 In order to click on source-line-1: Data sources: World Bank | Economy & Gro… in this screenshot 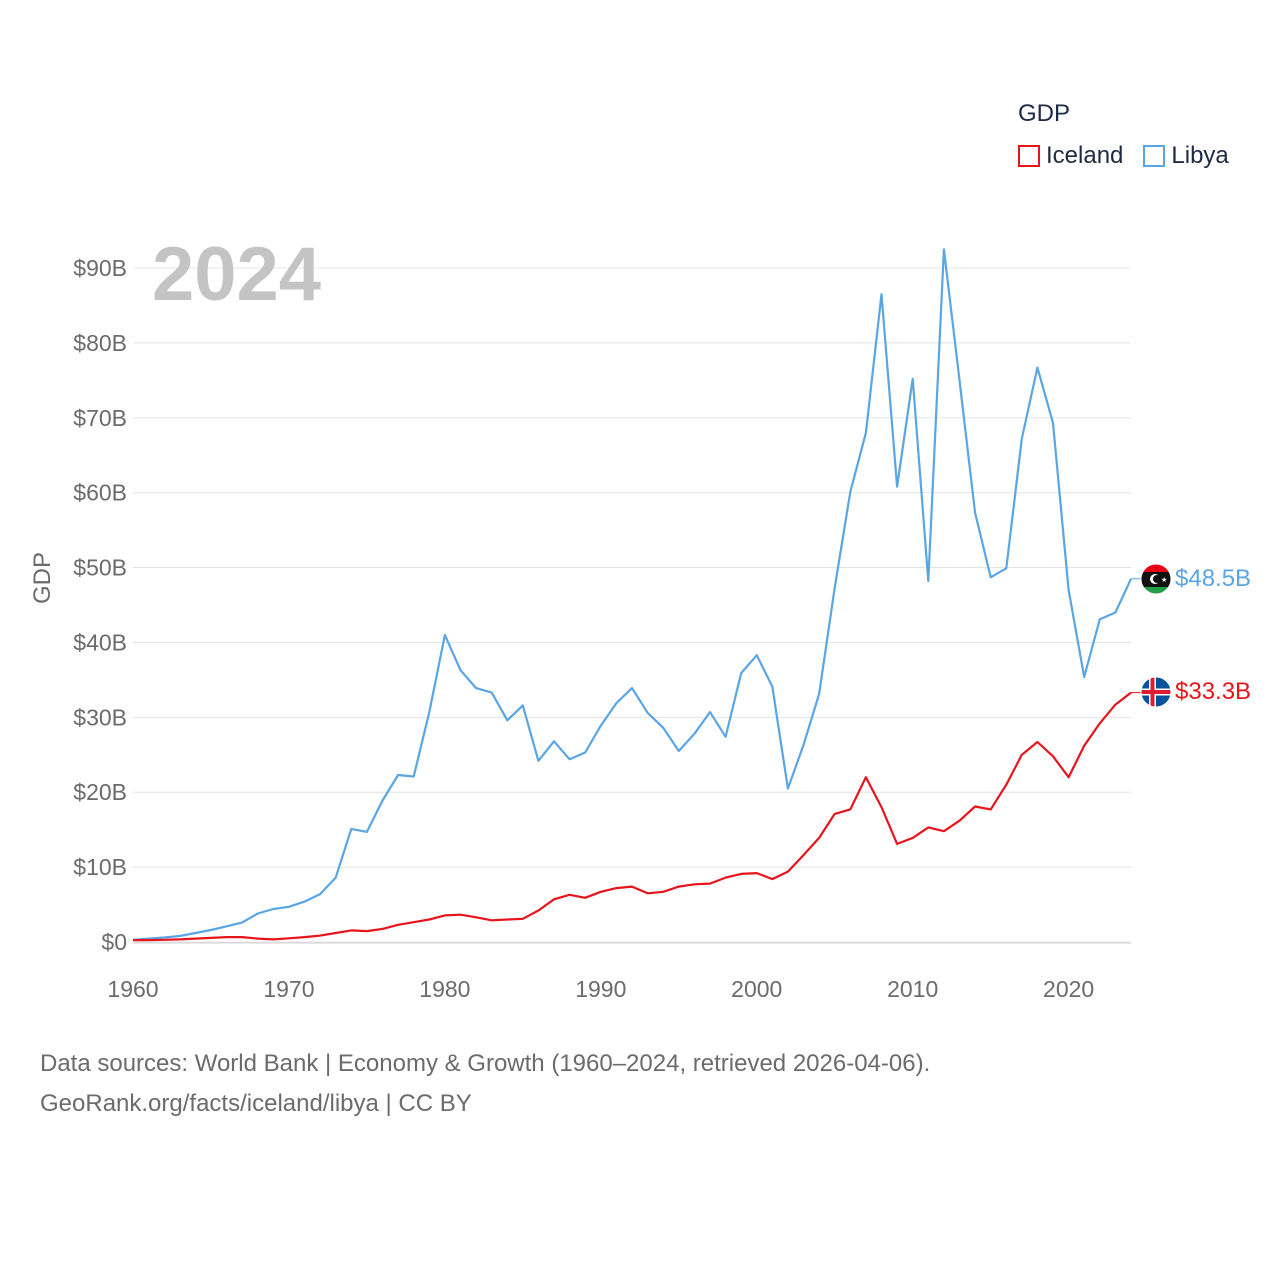, I will do `click(485, 1063)`.